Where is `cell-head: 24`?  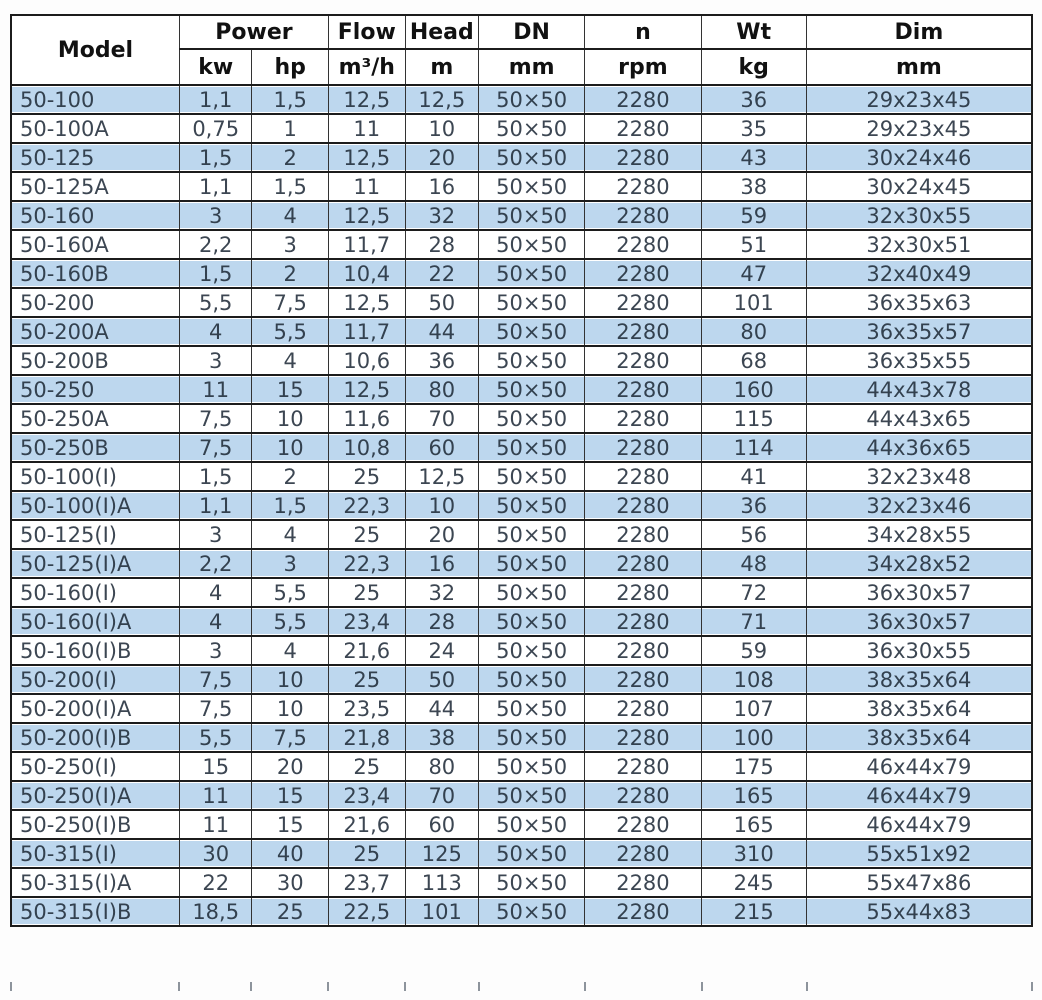 cell-head: 24 is located at coordinates (442, 650).